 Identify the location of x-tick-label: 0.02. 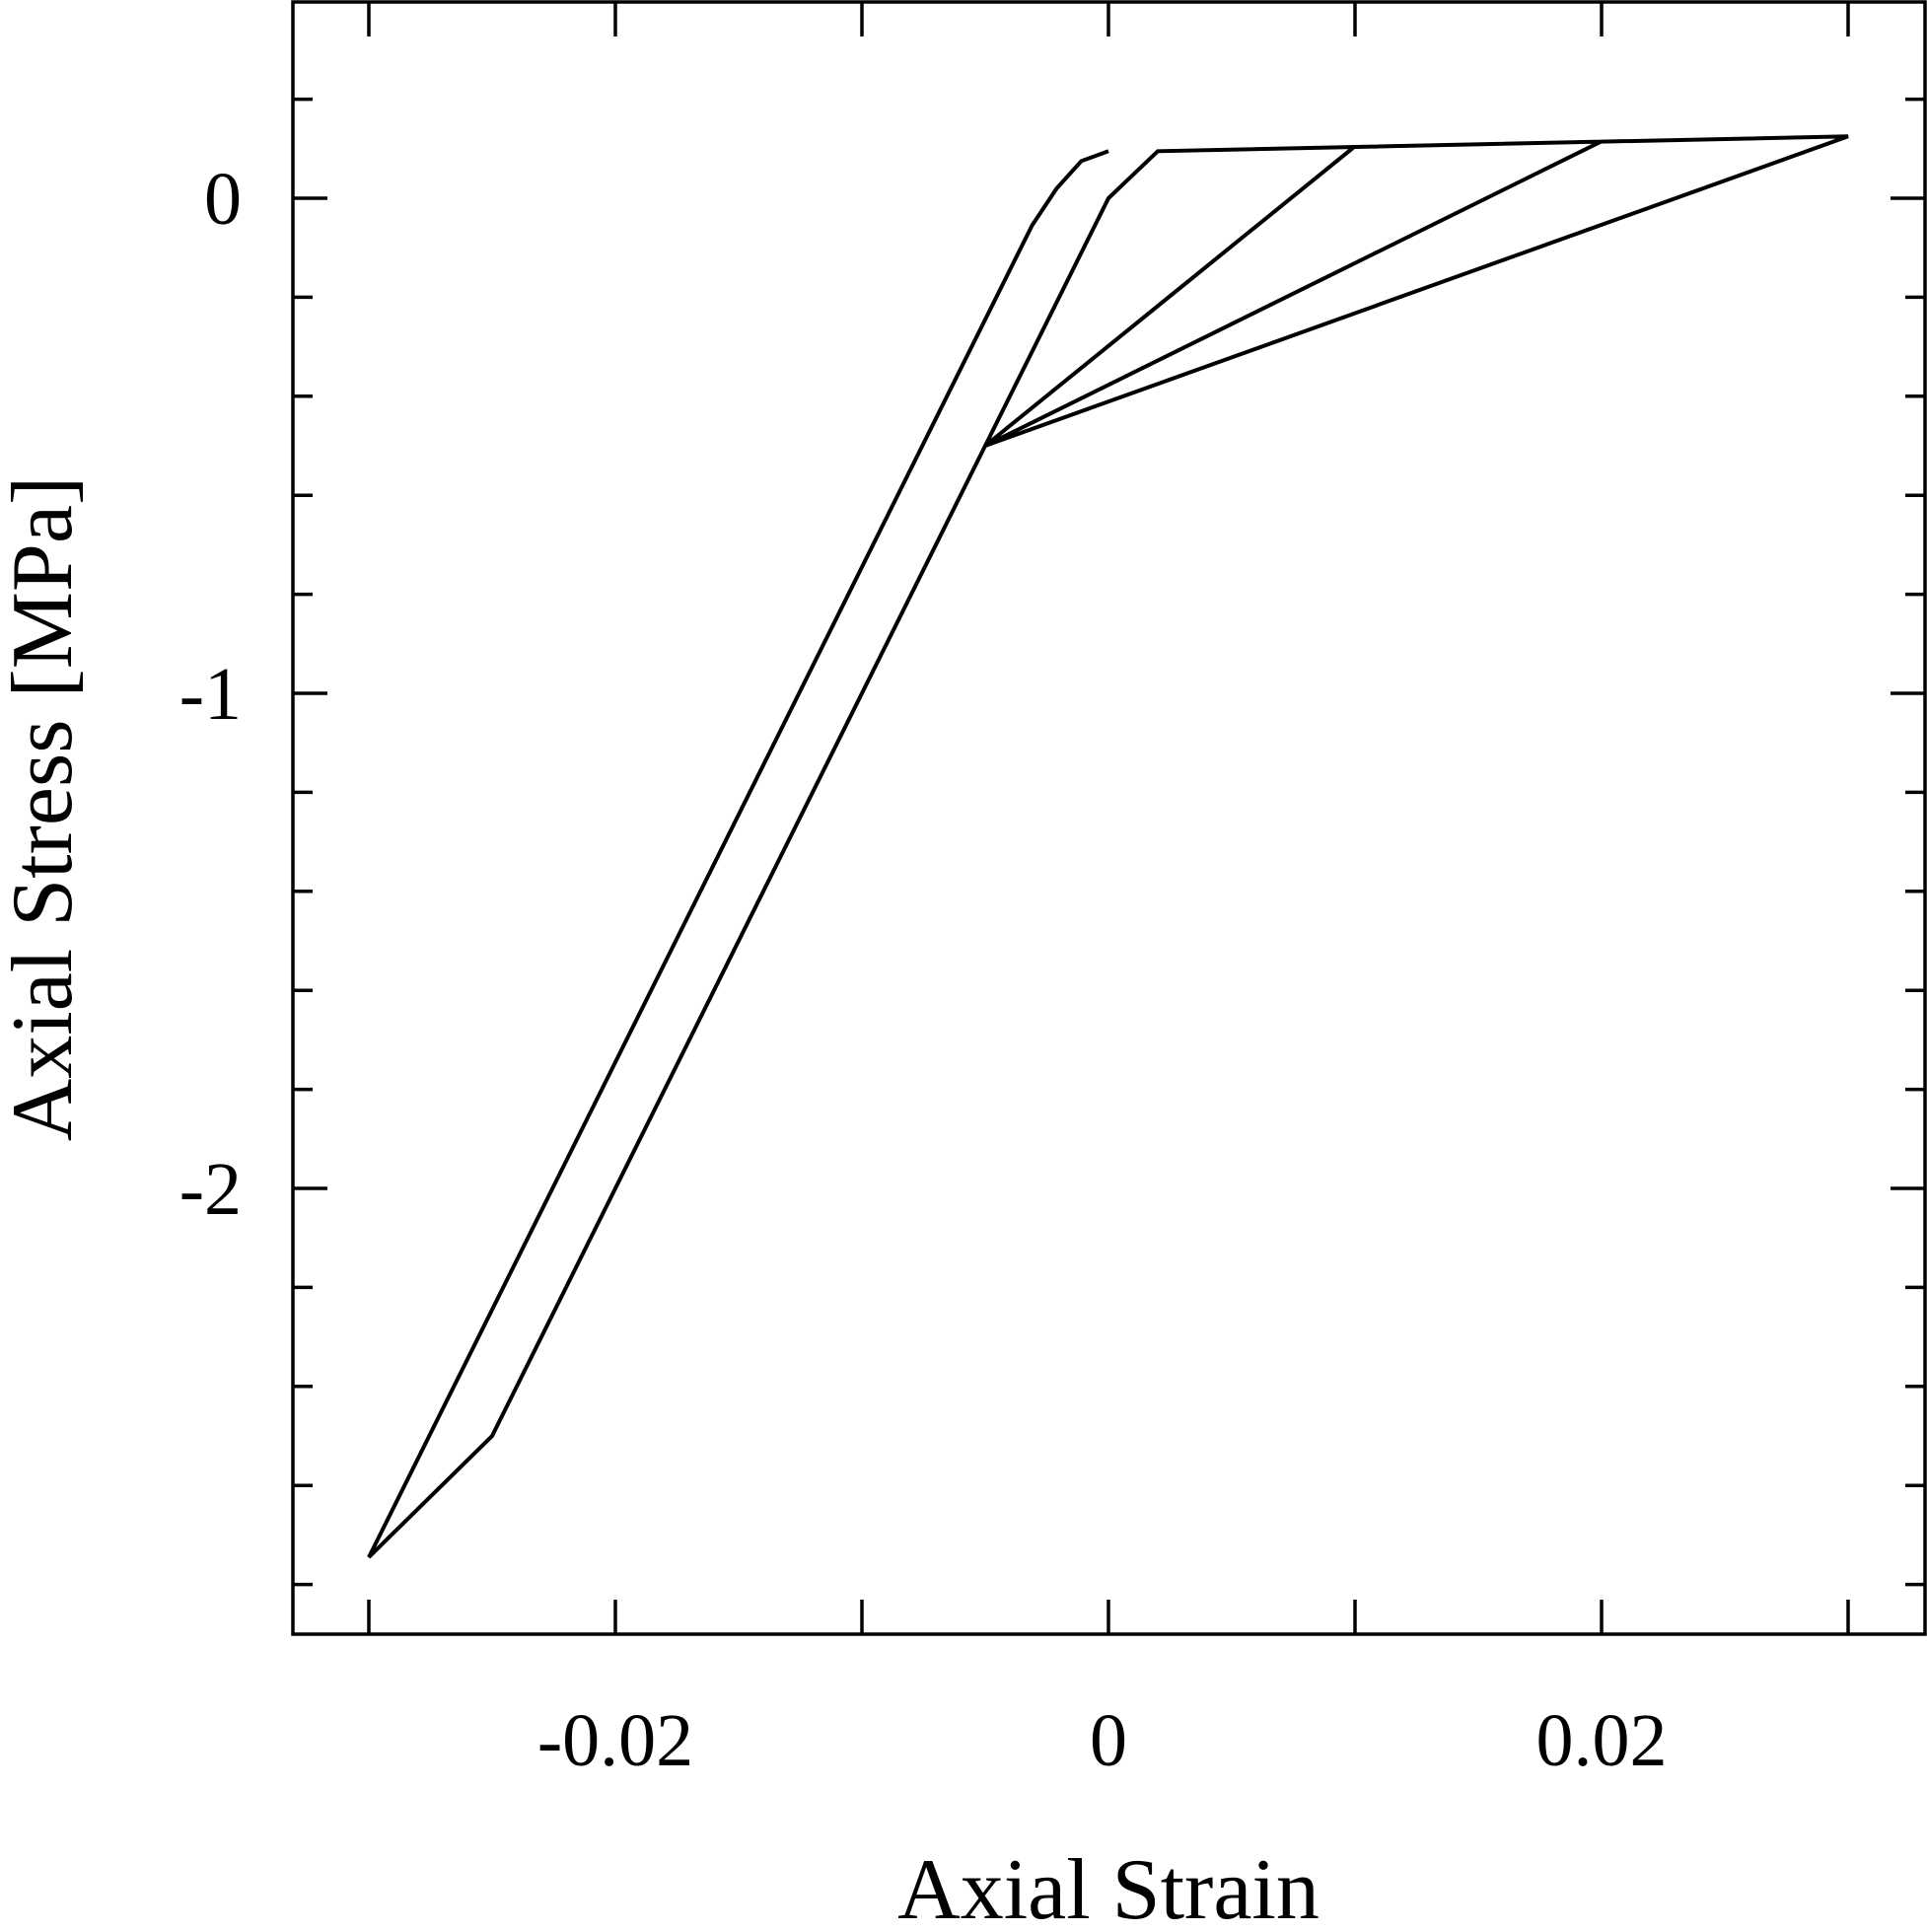
(1602, 1741).